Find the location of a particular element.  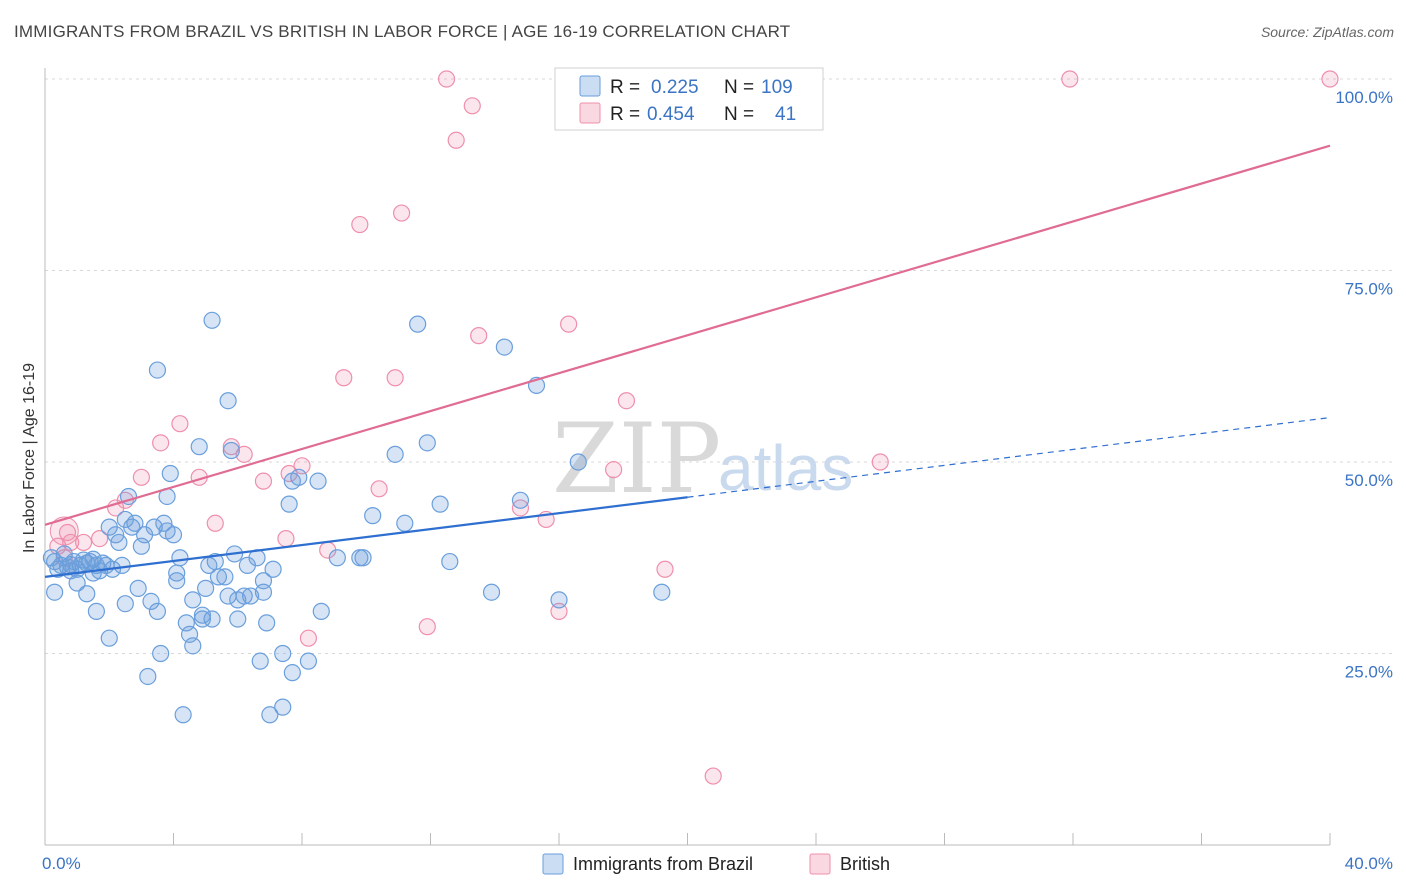

british-point-large is located at coordinates (64, 531).